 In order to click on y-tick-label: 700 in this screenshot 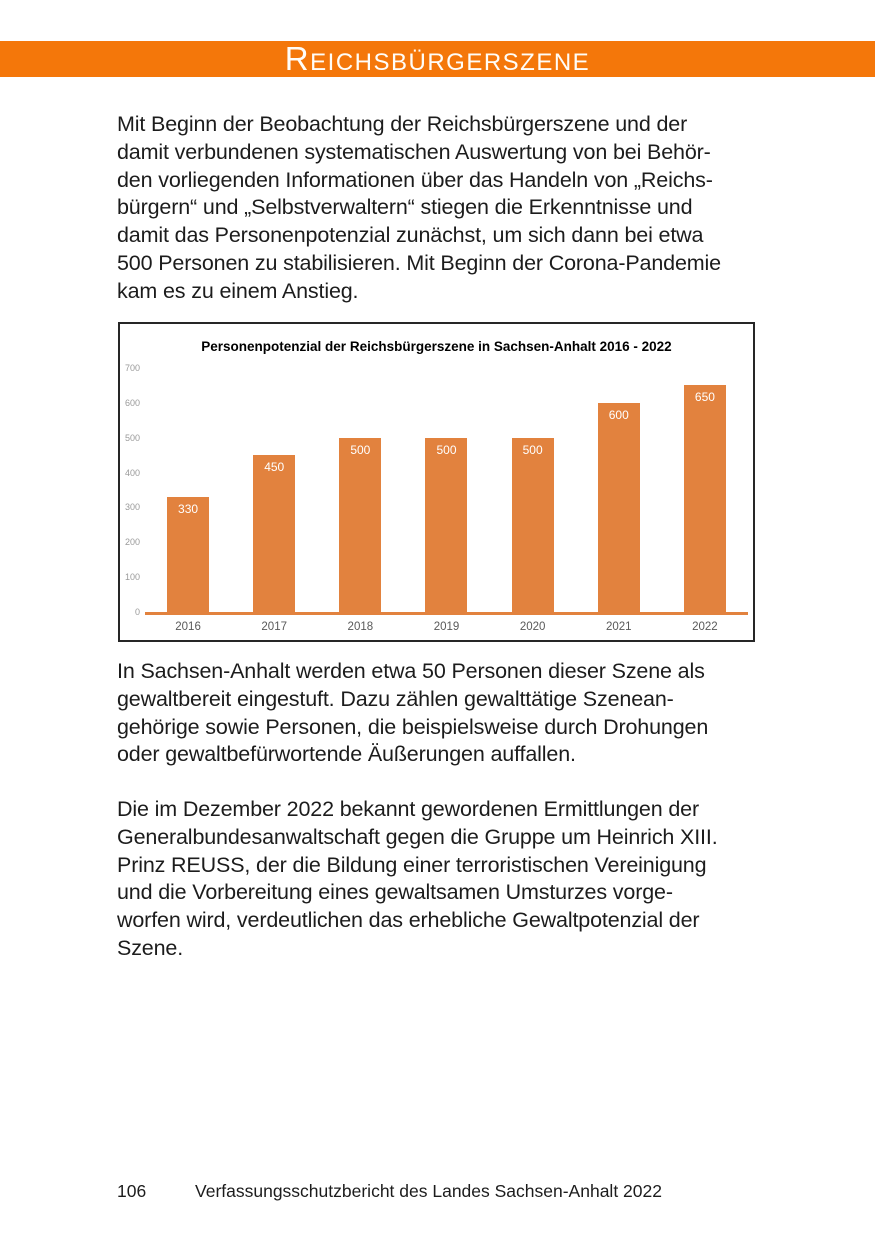, I will do `click(132, 368)`.